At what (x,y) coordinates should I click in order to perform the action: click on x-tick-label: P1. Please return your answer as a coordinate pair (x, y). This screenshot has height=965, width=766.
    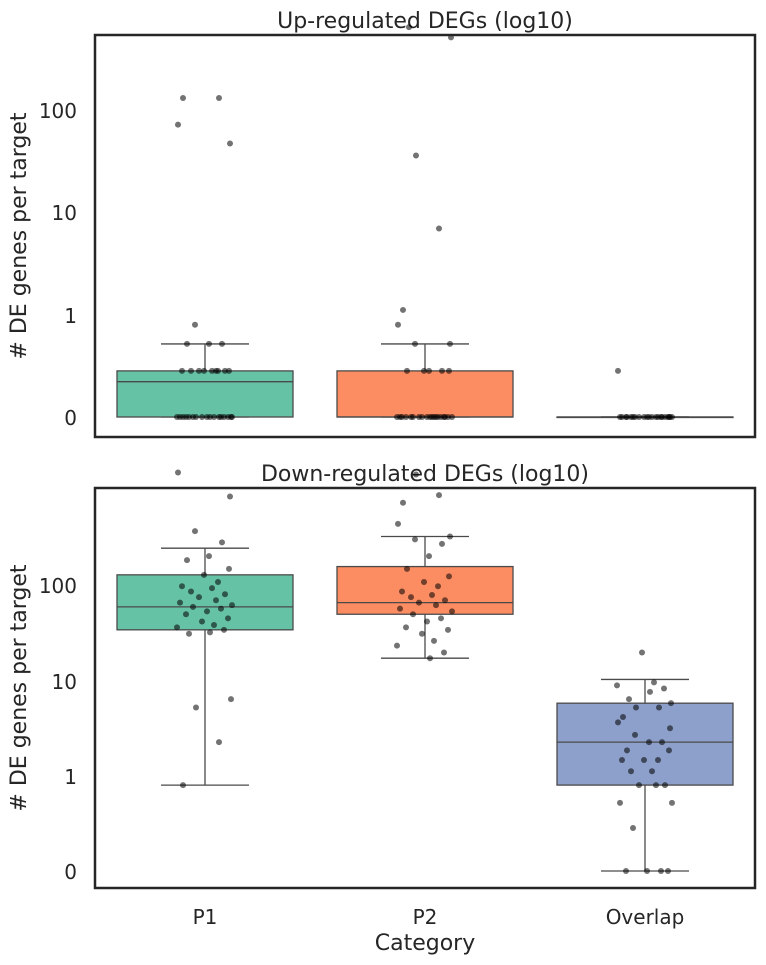
    Looking at the image, I should click on (205, 917).